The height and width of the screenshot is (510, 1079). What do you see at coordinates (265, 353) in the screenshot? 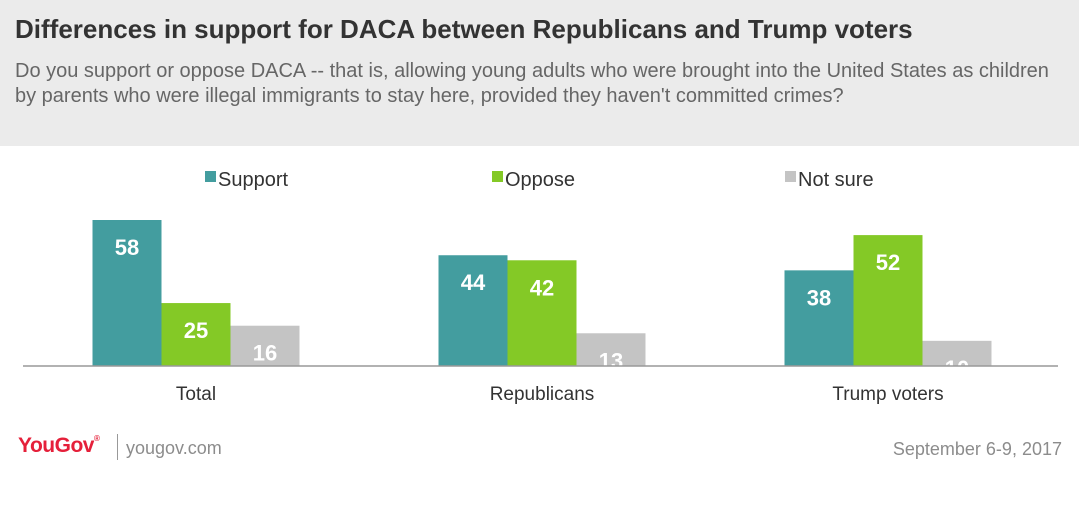
I see `data-label-total-not-sure: 16` at bounding box center [265, 353].